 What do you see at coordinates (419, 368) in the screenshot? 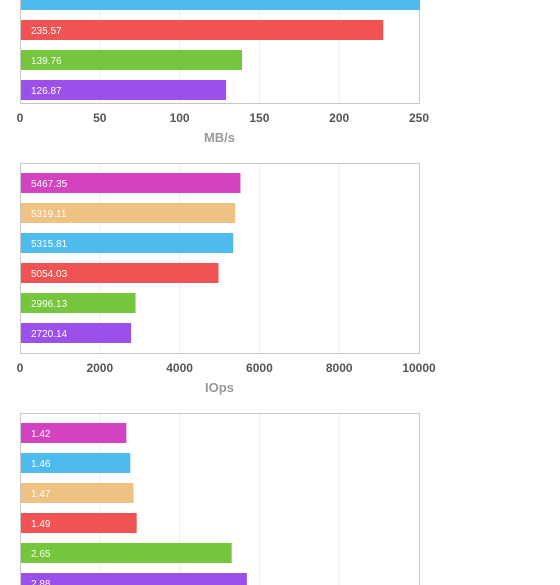
I see `x-tick-label: 10000` at bounding box center [419, 368].